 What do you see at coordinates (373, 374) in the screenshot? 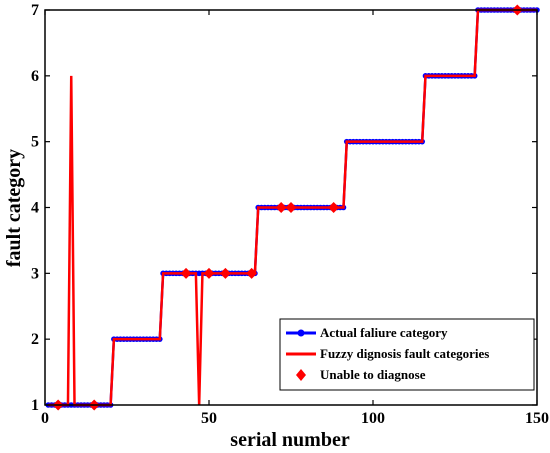
I see `legend-label-unable: Unable to diagnose` at bounding box center [373, 374].